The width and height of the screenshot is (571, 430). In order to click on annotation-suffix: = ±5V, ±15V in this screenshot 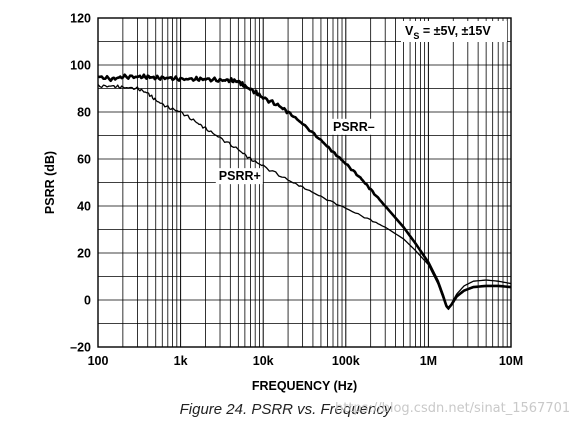, I will do `click(455, 31)`.